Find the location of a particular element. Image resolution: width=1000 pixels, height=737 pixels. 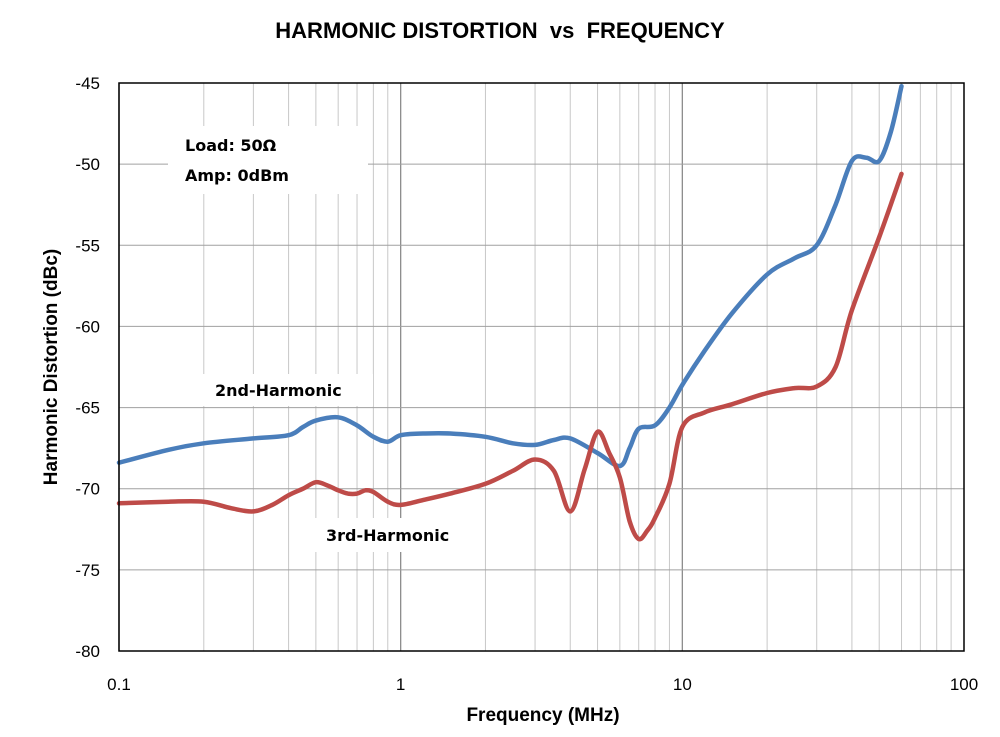

x-tick-label: 0.1 is located at coordinates (119, 684).